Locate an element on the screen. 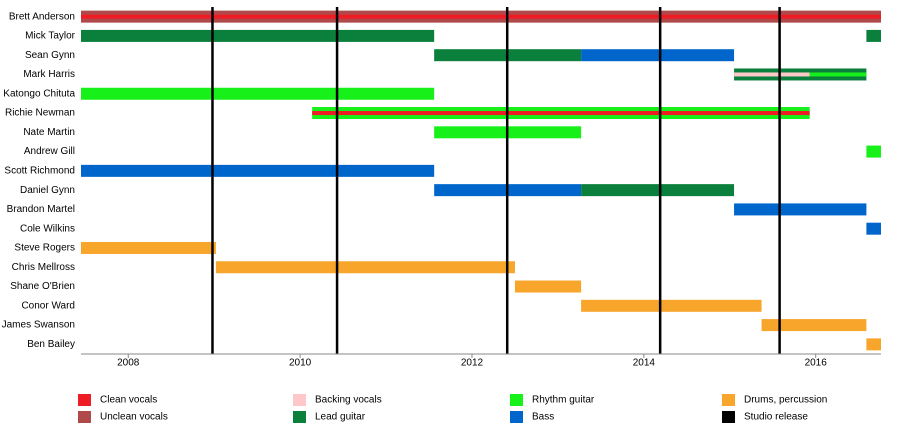 The width and height of the screenshot is (900, 430). member-name: Sean Gynn is located at coordinates (50, 55).